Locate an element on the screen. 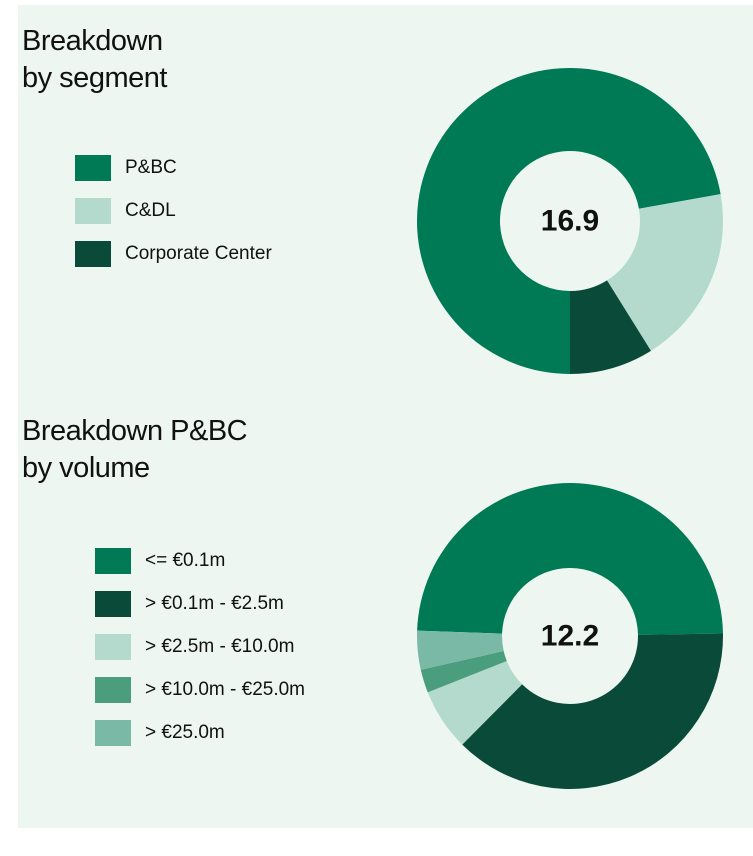 The height and width of the screenshot is (856, 753). legend-label: > €10.0m - €25.0m is located at coordinates (225, 689).